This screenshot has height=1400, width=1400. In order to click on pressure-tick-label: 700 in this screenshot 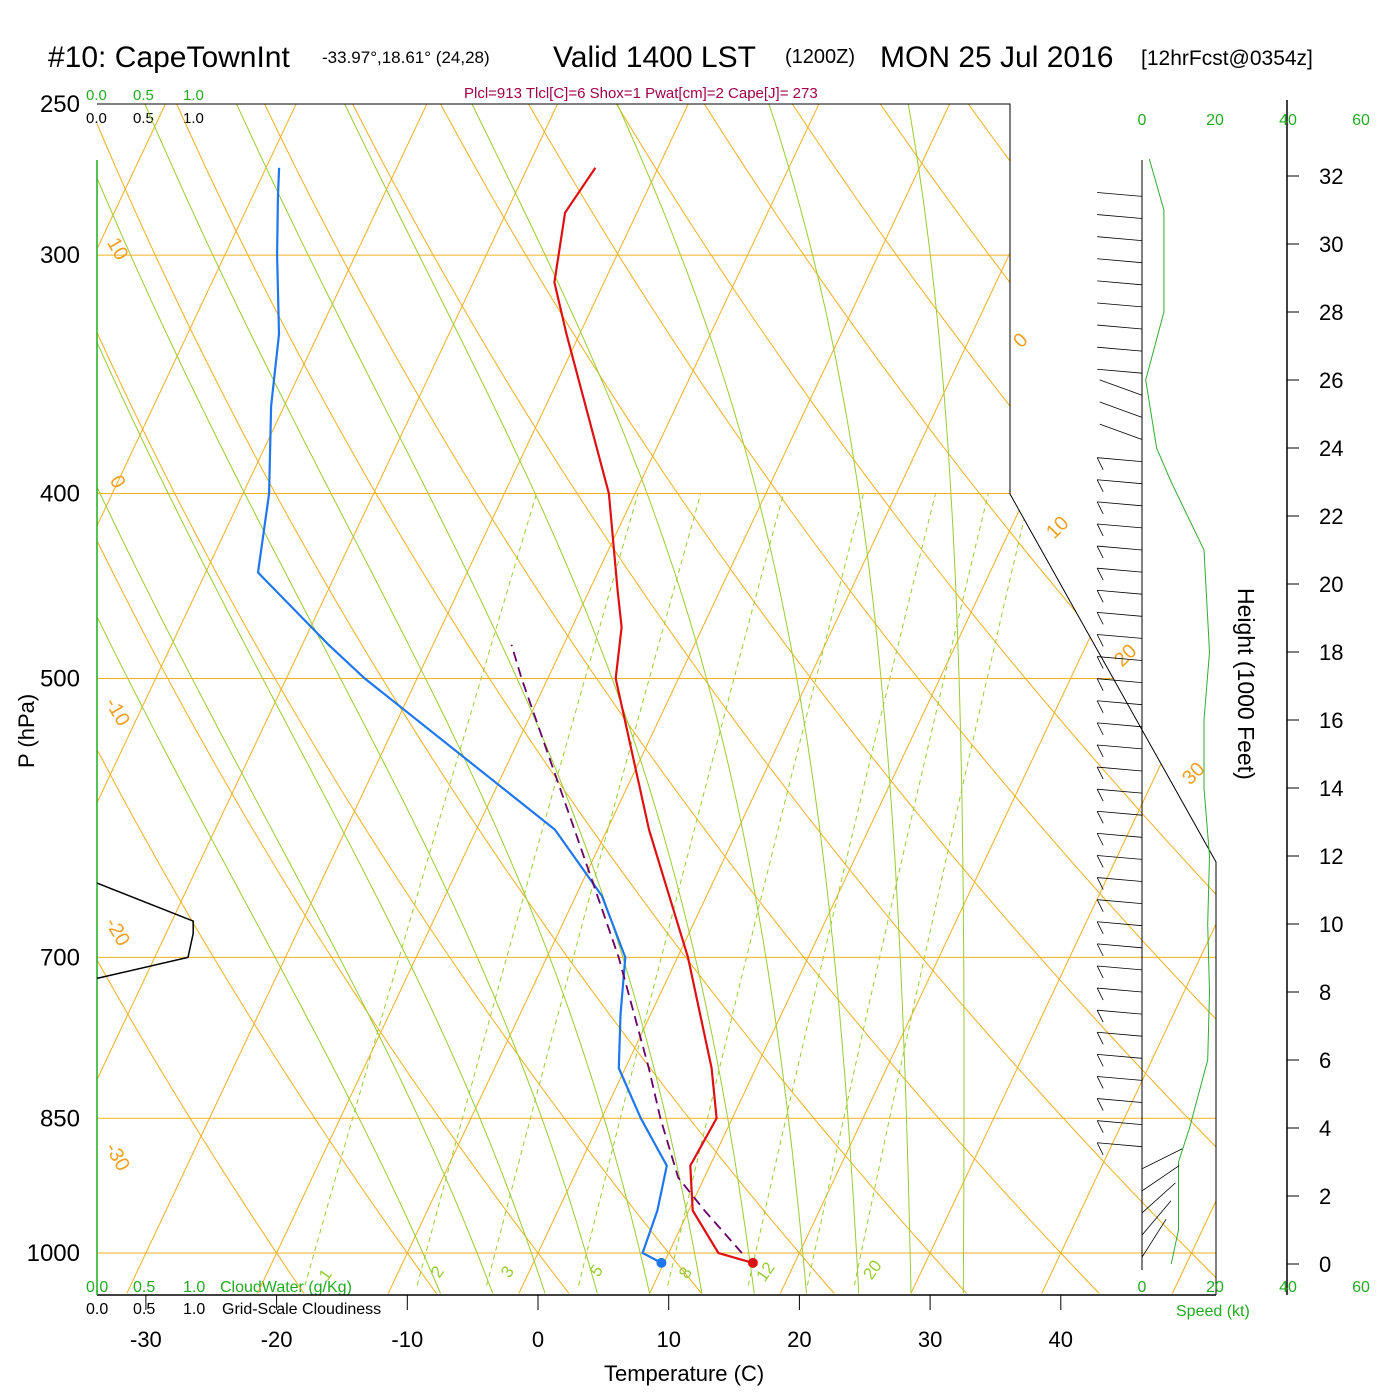, I will do `click(60, 957)`.